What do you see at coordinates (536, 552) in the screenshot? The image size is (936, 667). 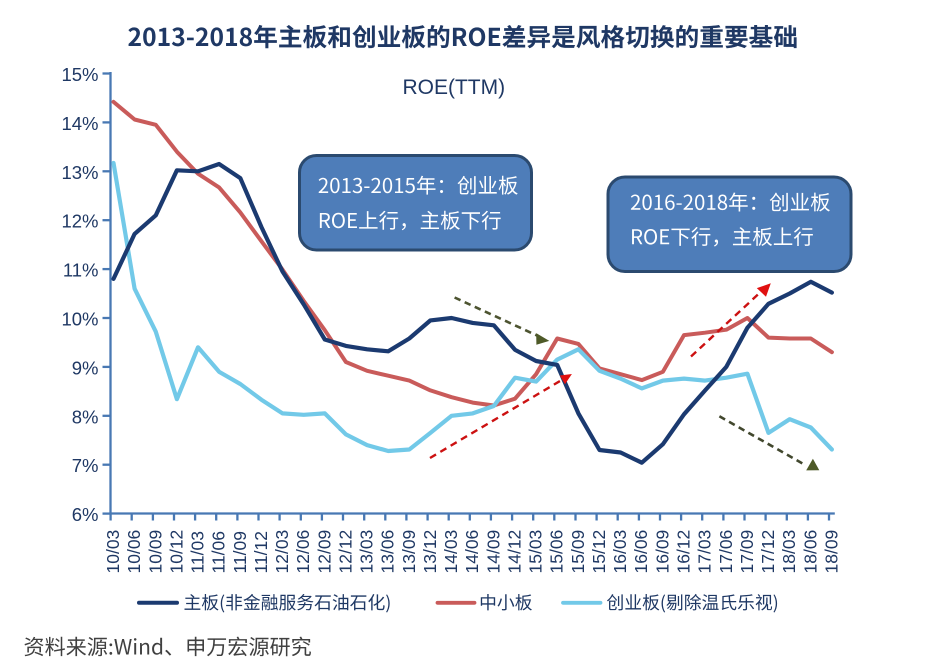 I see `svg-text: 15/03` at bounding box center [536, 552].